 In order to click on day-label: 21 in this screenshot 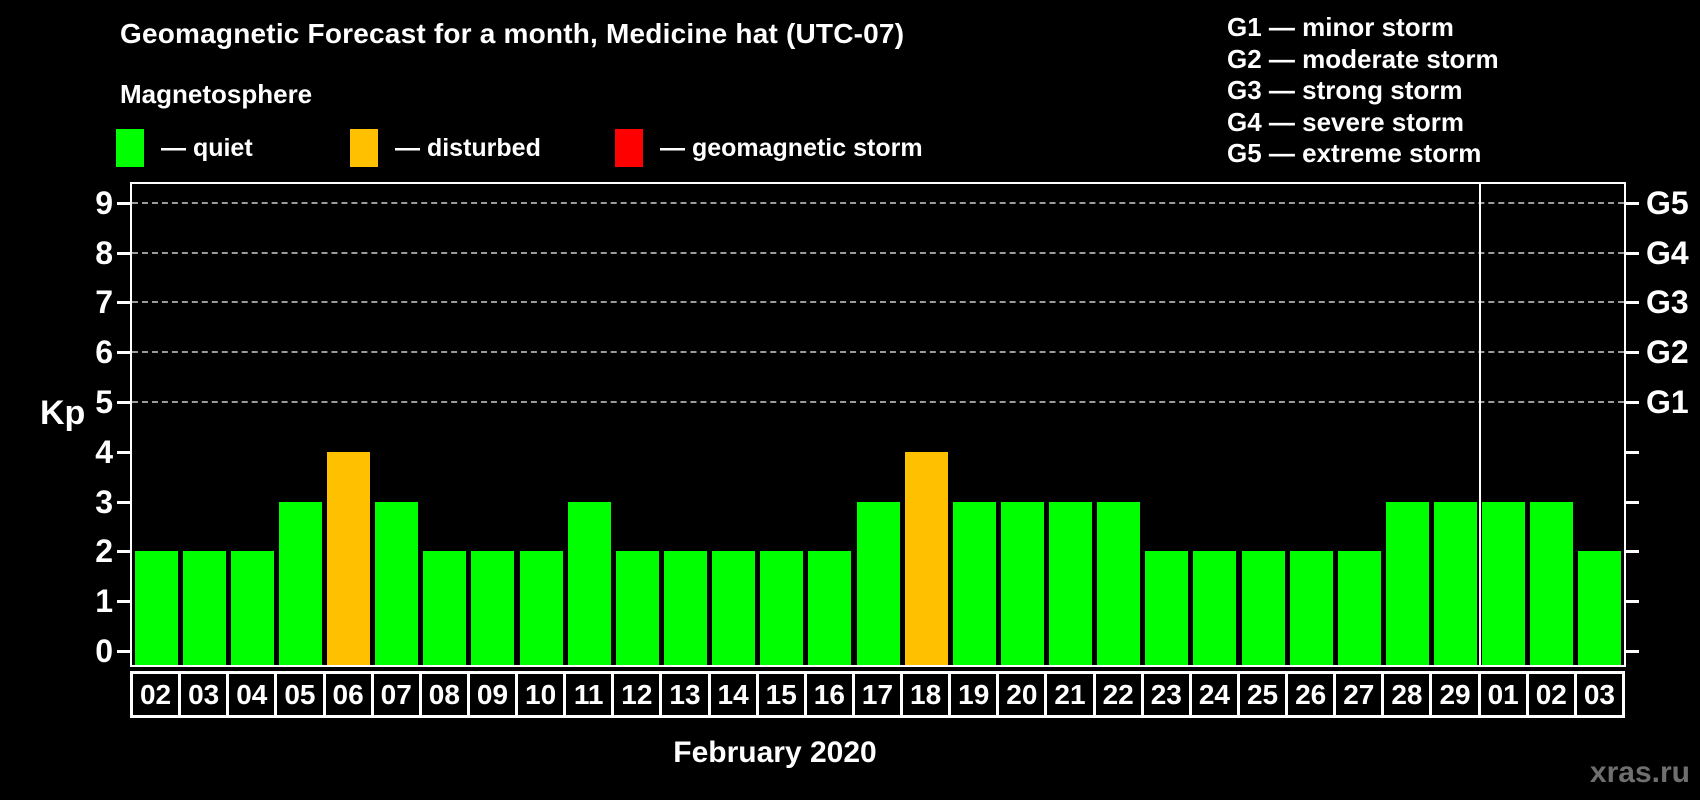, I will do `click(1070, 694)`.